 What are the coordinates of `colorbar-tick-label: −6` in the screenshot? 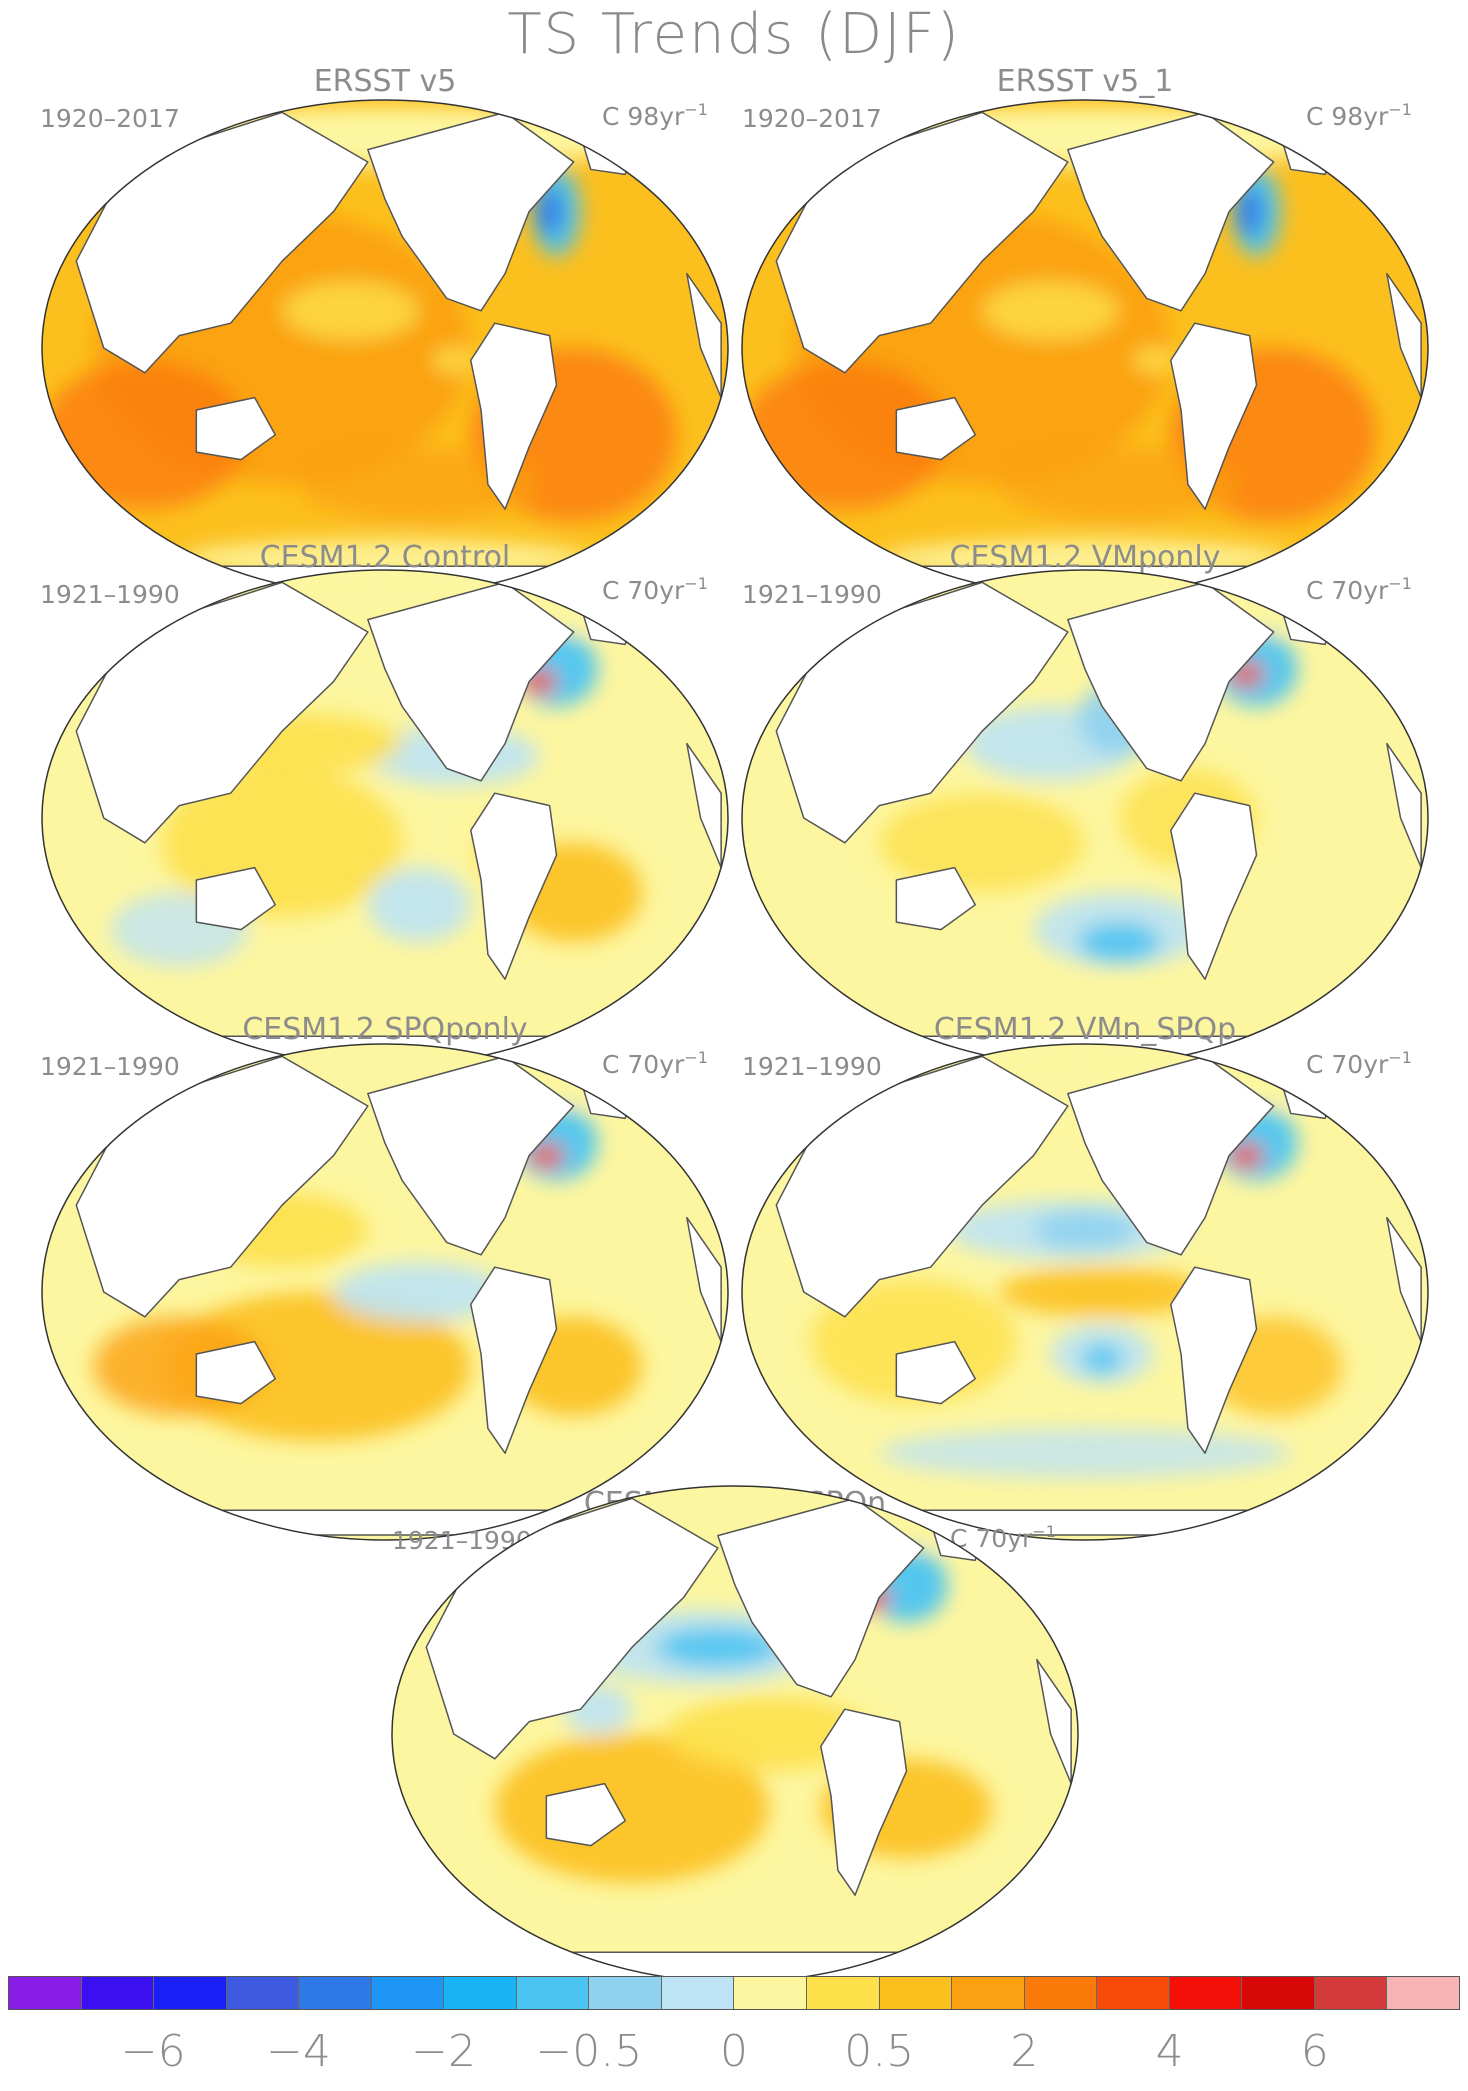 It's located at (153, 2051).